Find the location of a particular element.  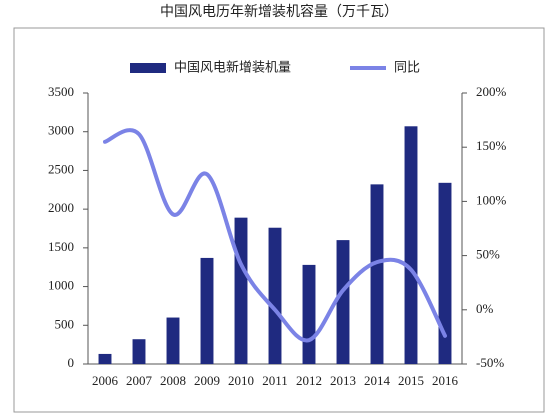

x-tick-label: 2007 is located at coordinates (139, 380).